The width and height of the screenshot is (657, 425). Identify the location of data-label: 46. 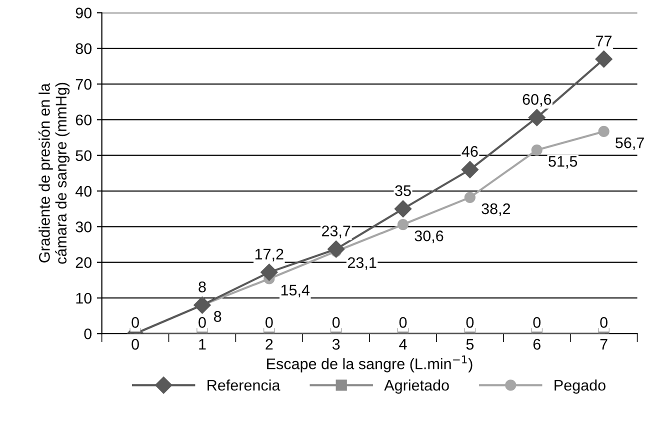
(470, 151).